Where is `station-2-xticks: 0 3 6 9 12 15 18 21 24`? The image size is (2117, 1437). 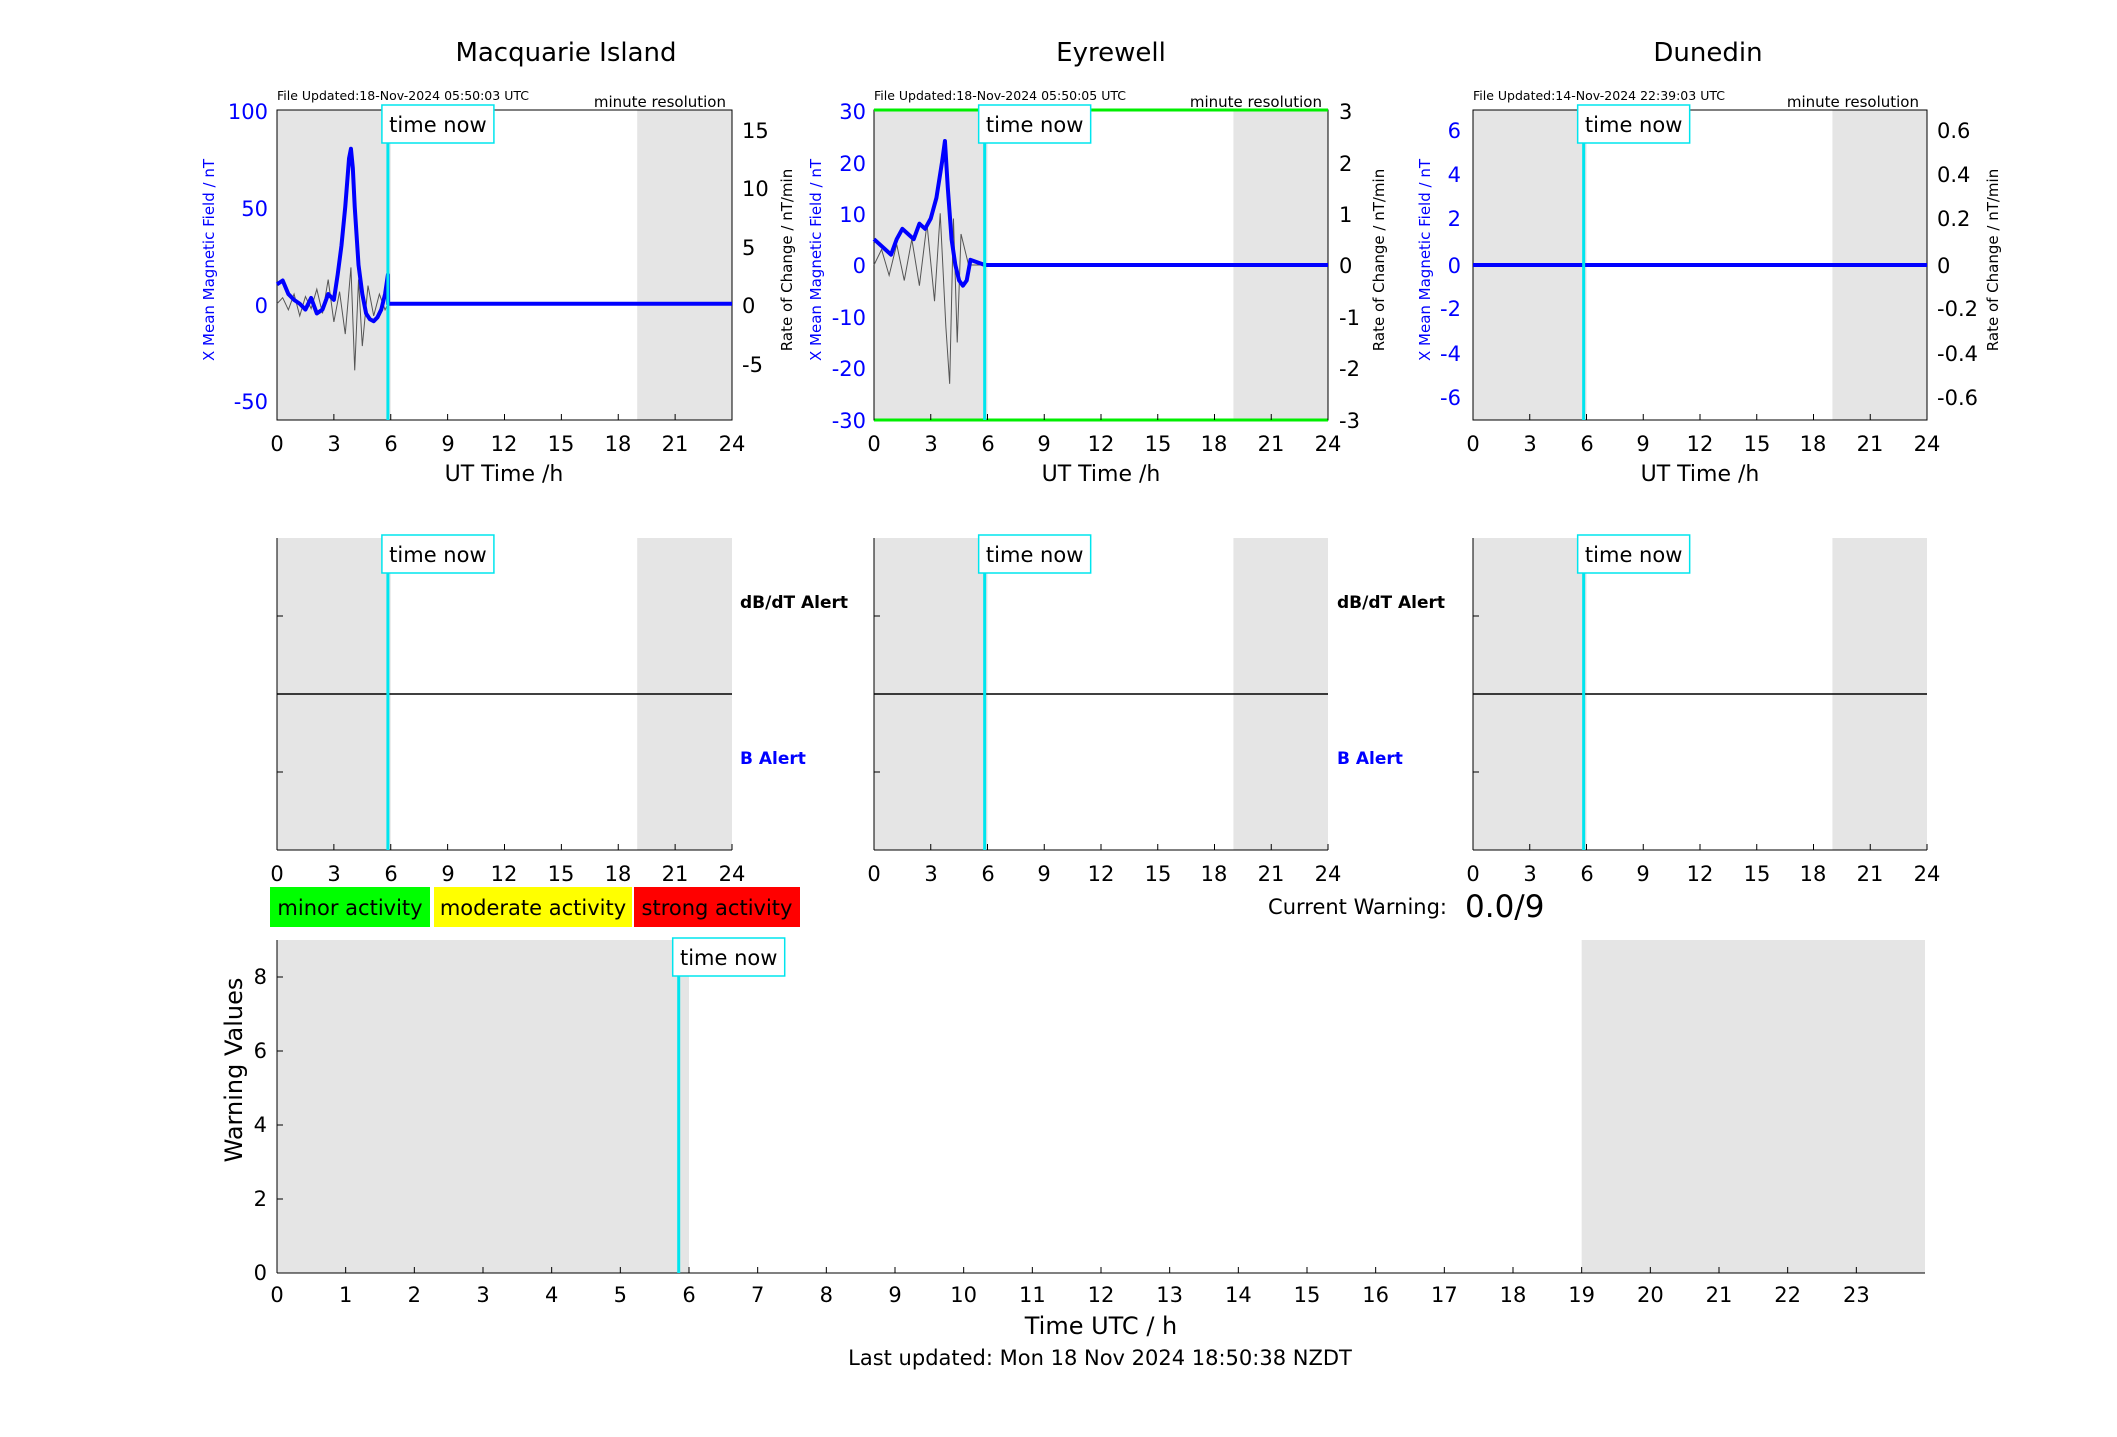 station-2-xticks: 0 3 6 9 12 15 18 21 24 is located at coordinates (1104, 444).